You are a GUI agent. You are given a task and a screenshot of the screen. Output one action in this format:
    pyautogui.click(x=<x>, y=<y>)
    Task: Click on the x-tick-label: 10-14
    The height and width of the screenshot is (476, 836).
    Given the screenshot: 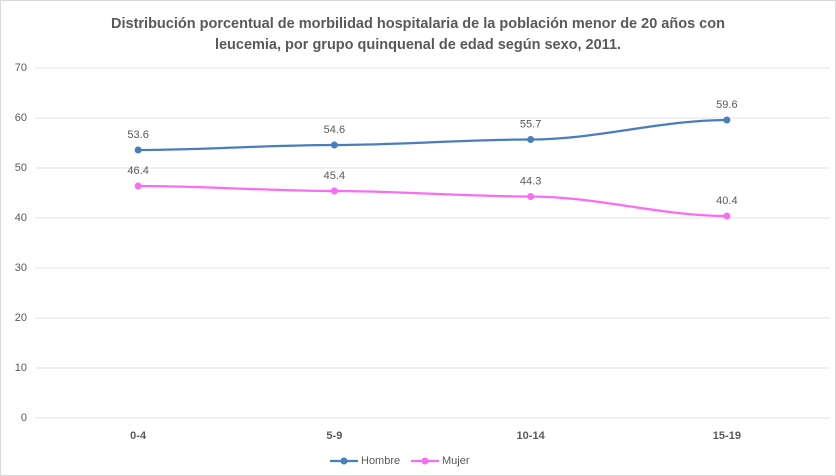 What is the action you would take?
    pyautogui.click(x=531, y=436)
    